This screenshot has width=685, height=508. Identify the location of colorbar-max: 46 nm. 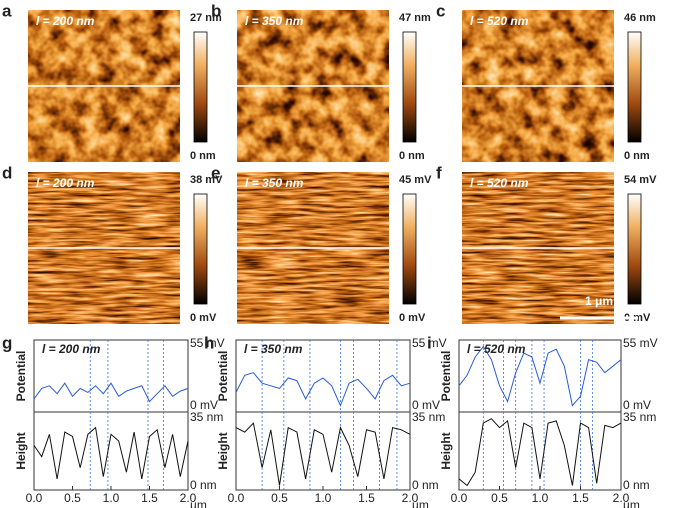
(640, 18).